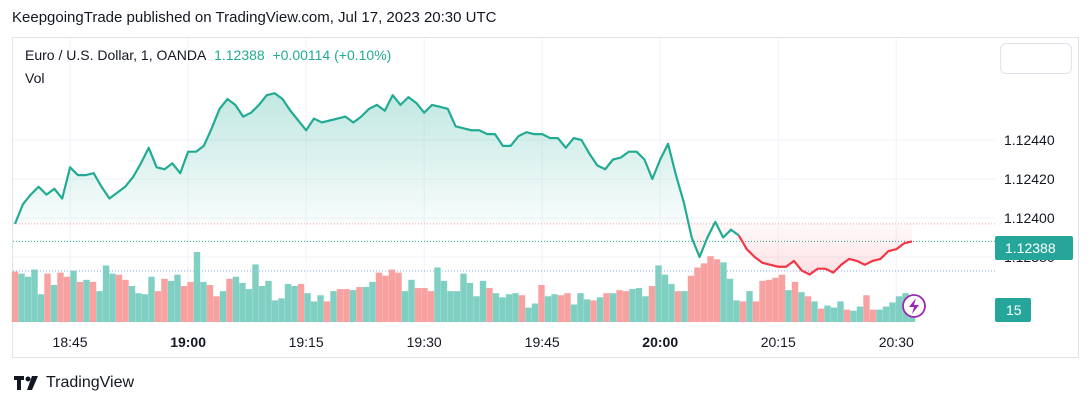 This screenshot has width=1090, height=407. What do you see at coordinates (914, 306) in the screenshot?
I see `lightning-bolt-icon` at bounding box center [914, 306].